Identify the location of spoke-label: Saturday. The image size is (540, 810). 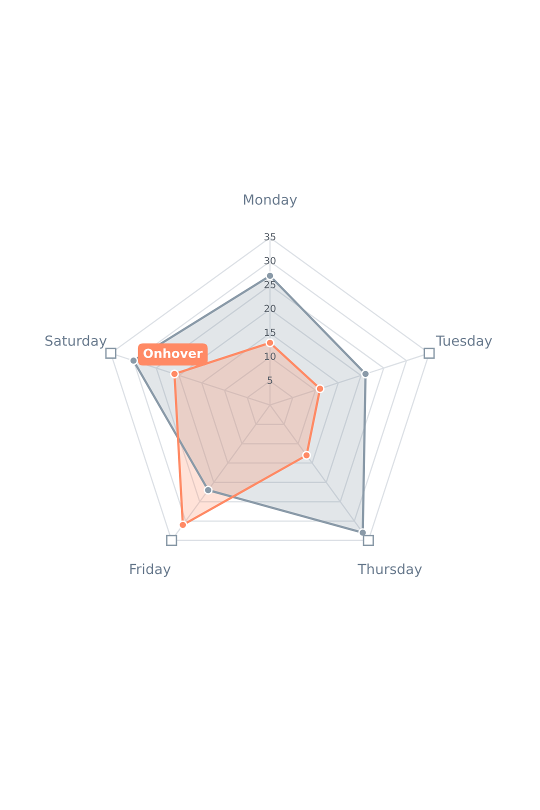
(76, 342).